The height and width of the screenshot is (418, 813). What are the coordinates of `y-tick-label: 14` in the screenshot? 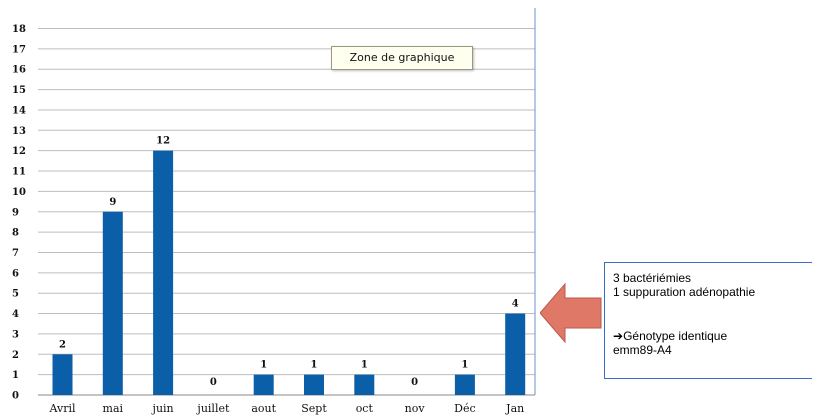 It's located at (19, 110).